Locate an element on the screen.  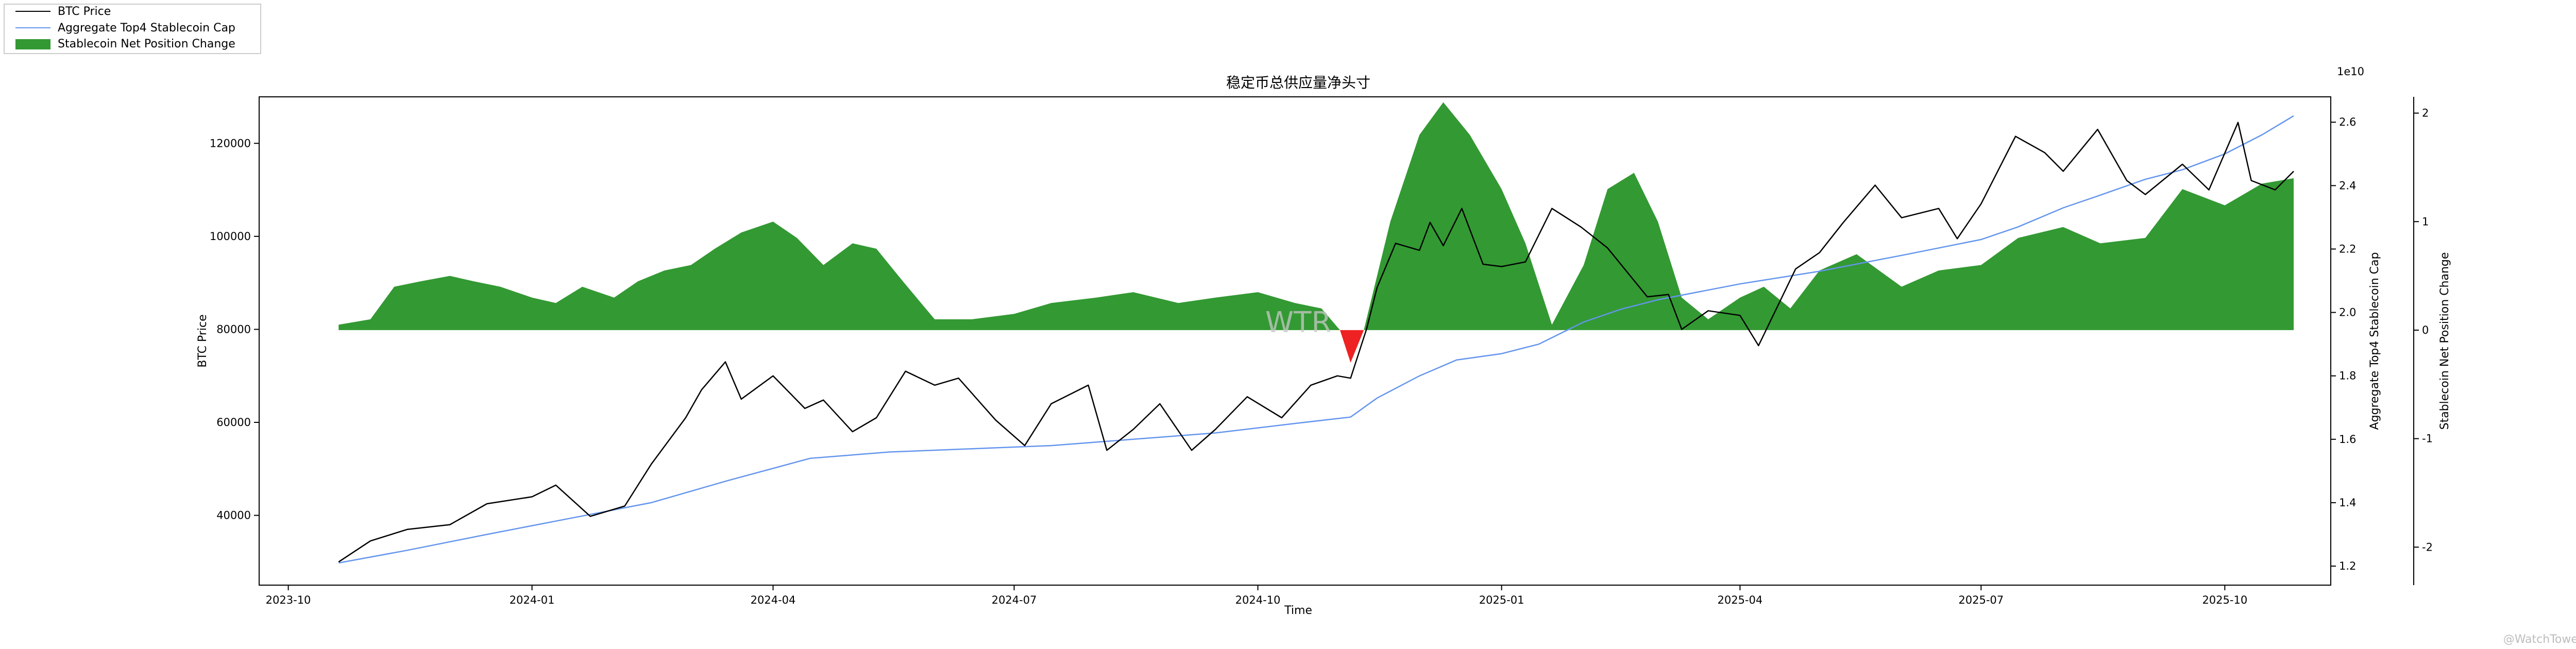
x-tick-label: 2025-07 is located at coordinates (1981, 600).